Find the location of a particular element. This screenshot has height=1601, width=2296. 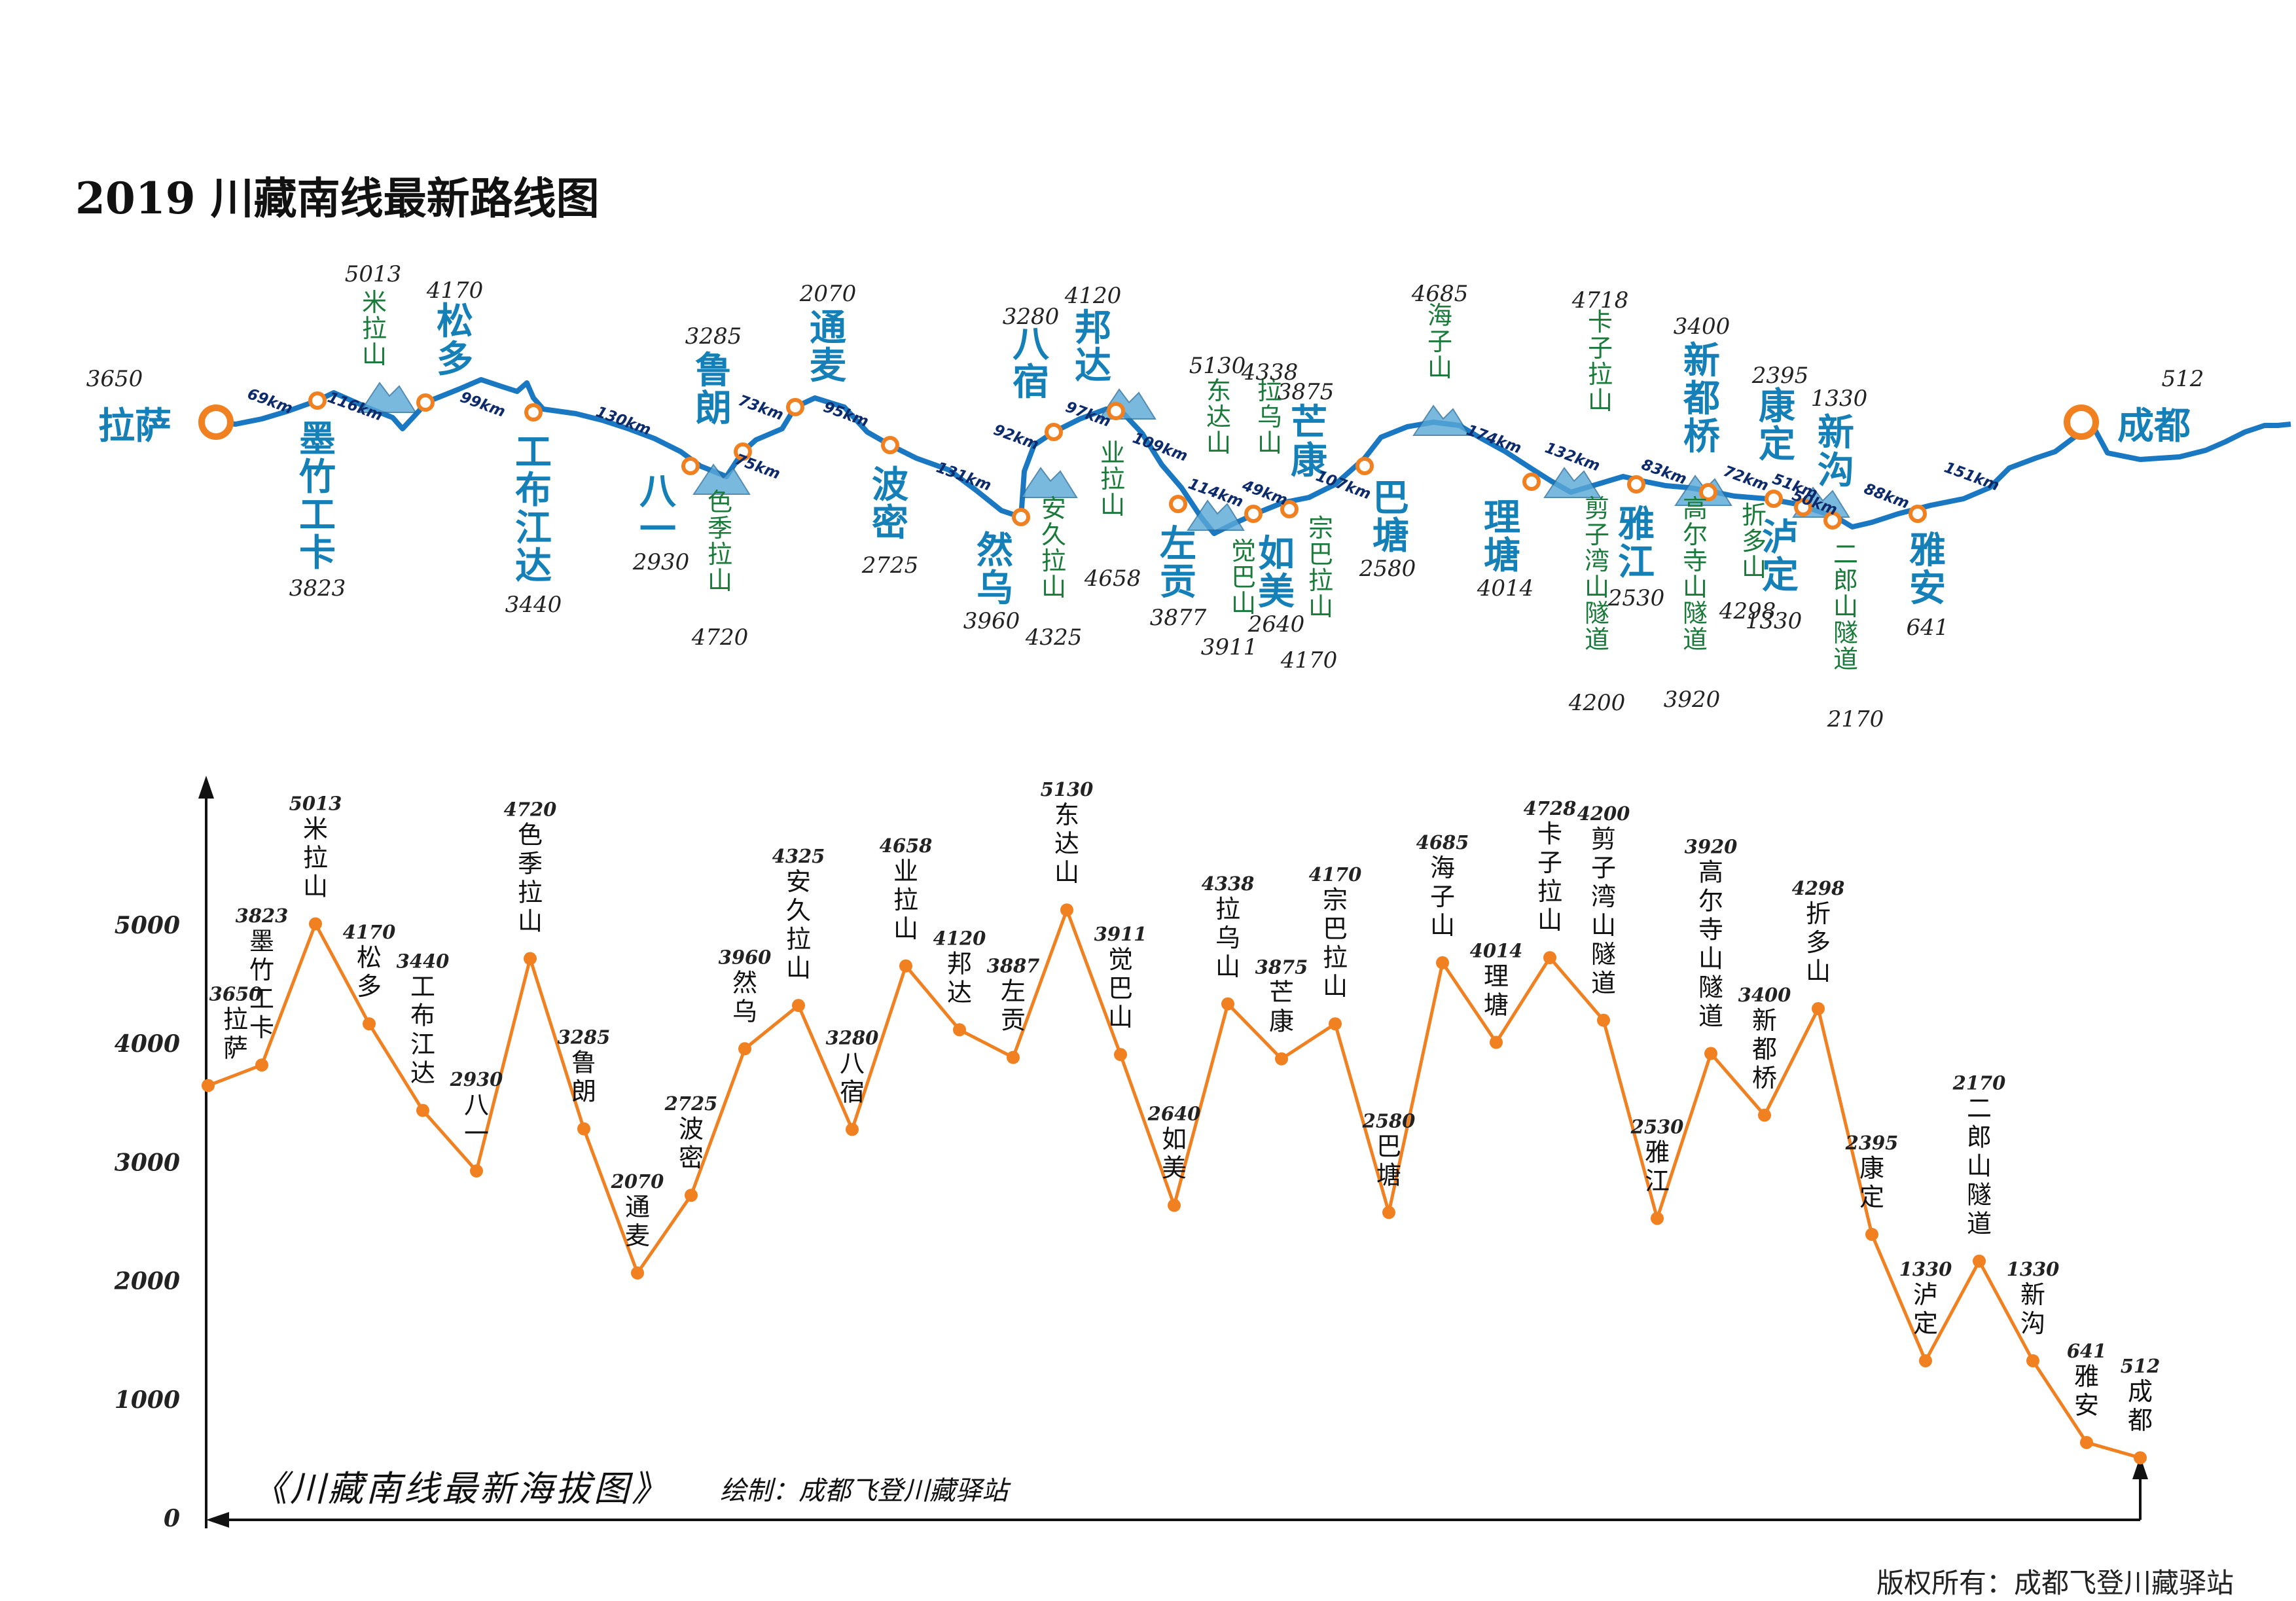

point-value-label: 2930 is located at coordinates (476, 1079).